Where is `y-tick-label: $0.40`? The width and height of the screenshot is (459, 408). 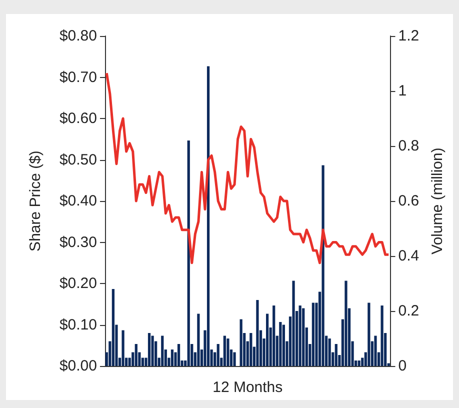 y-tick-label: $0.40 is located at coordinates (78, 201).